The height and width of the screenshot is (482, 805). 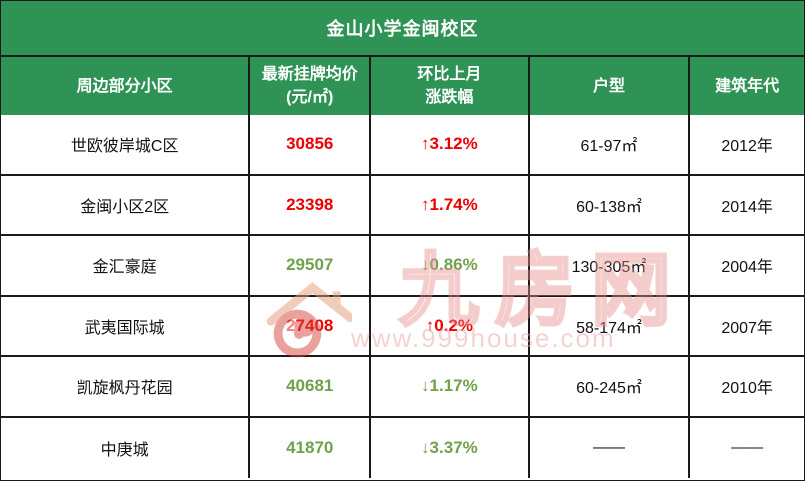 I want to click on price-cell: 41870, so click(x=311, y=447).